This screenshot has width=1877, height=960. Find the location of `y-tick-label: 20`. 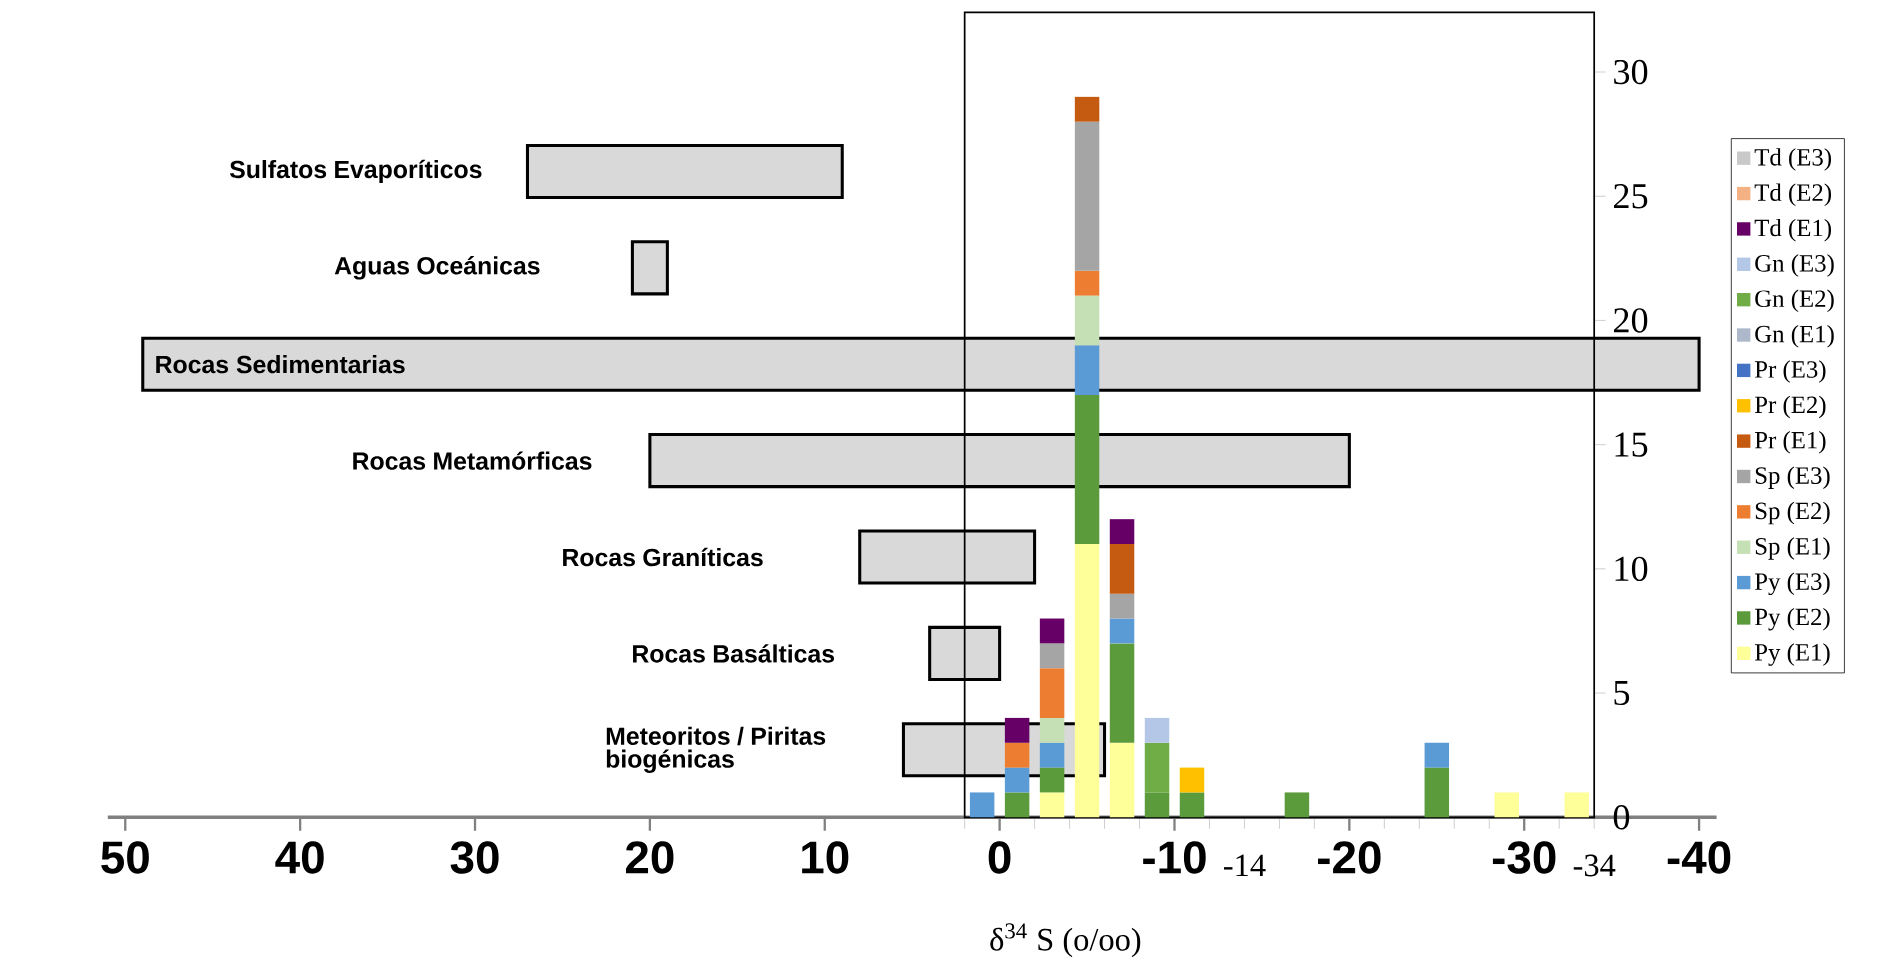

y-tick-label: 20 is located at coordinates (1630, 320).